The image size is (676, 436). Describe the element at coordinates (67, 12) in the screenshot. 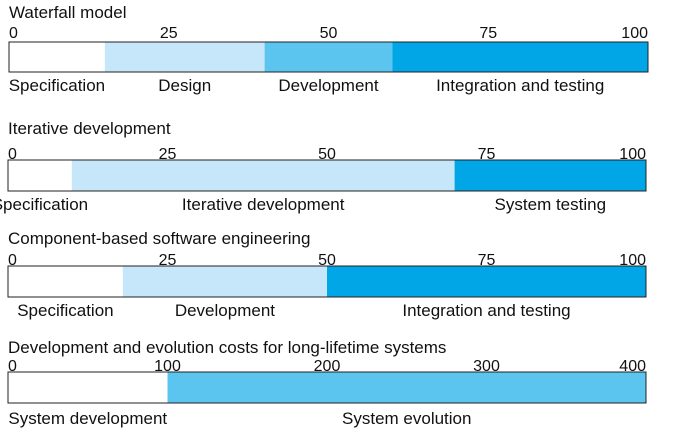

I see `chart-title: Waterfall model` at that location.